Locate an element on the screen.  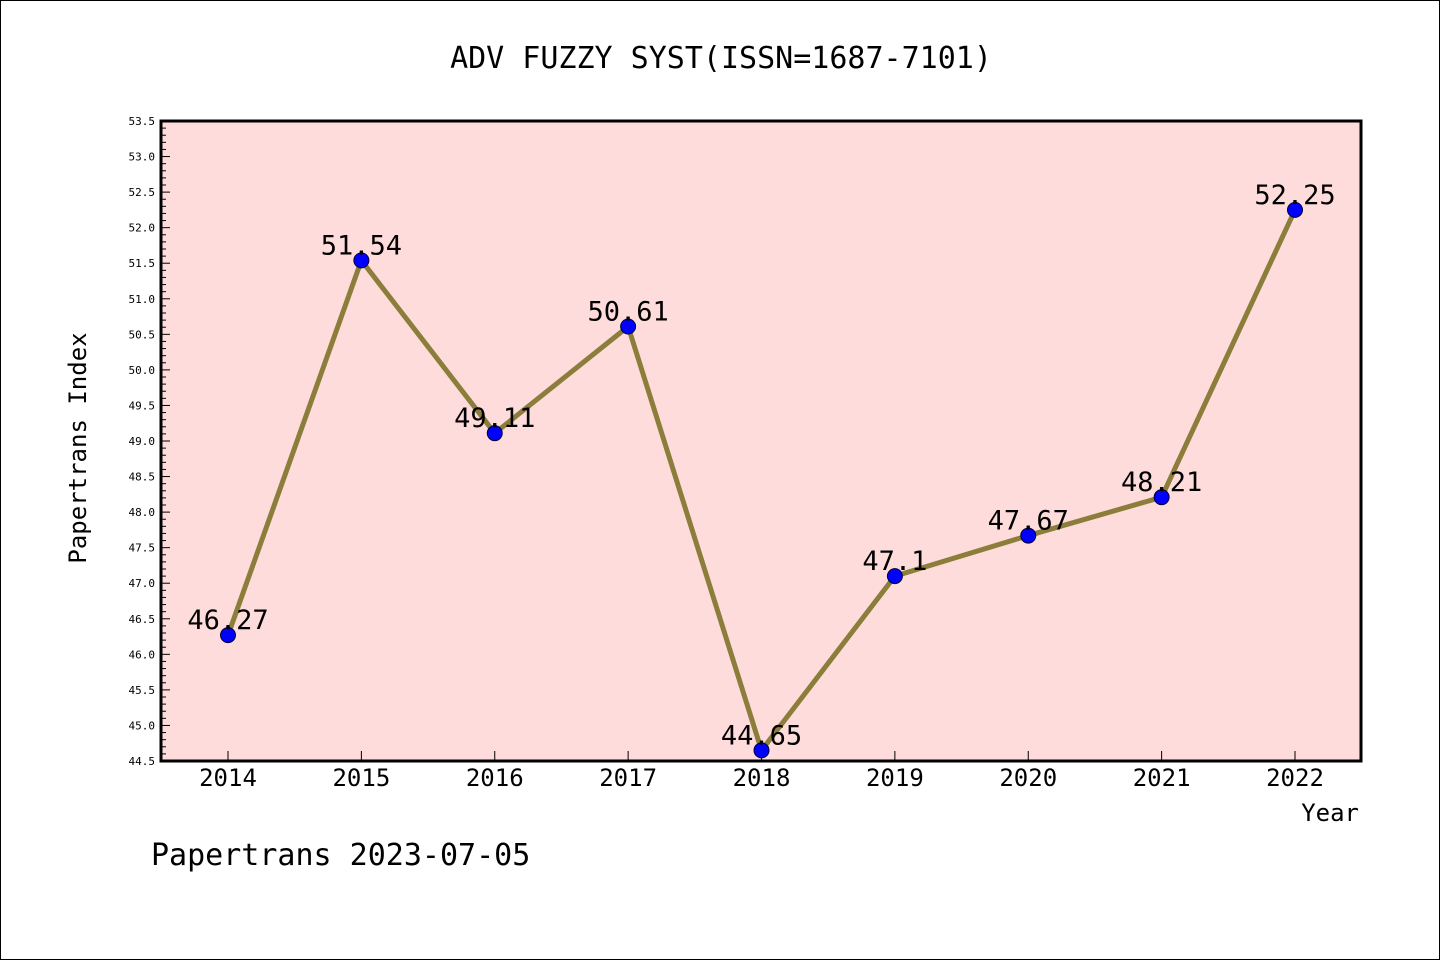
y-tick-label: 50.5 is located at coordinates (142, 334).